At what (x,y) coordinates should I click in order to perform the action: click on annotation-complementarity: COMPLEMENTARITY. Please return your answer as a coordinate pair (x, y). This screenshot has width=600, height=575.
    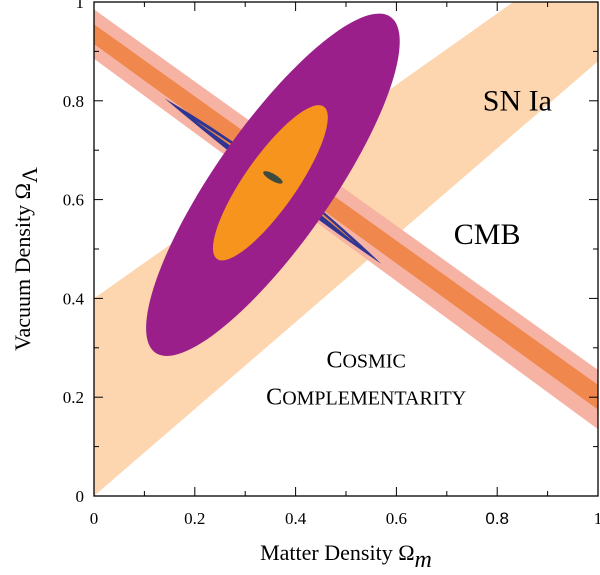
    Looking at the image, I should click on (366, 398).